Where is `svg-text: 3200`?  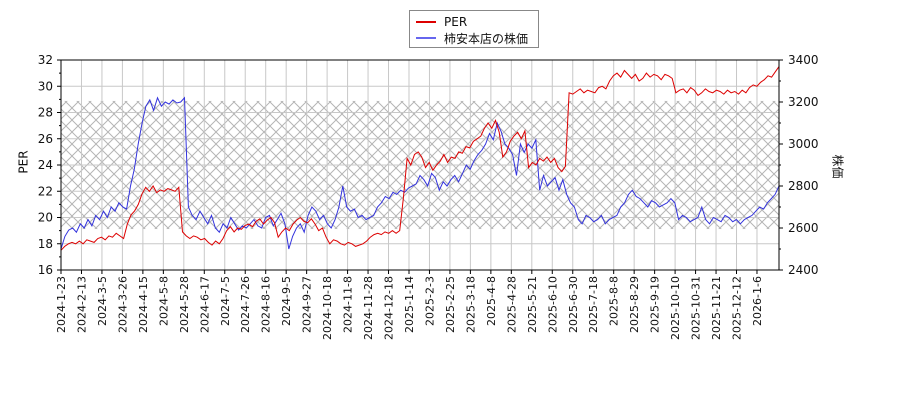
svg-text: 3200 is located at coordinates (803, 102).